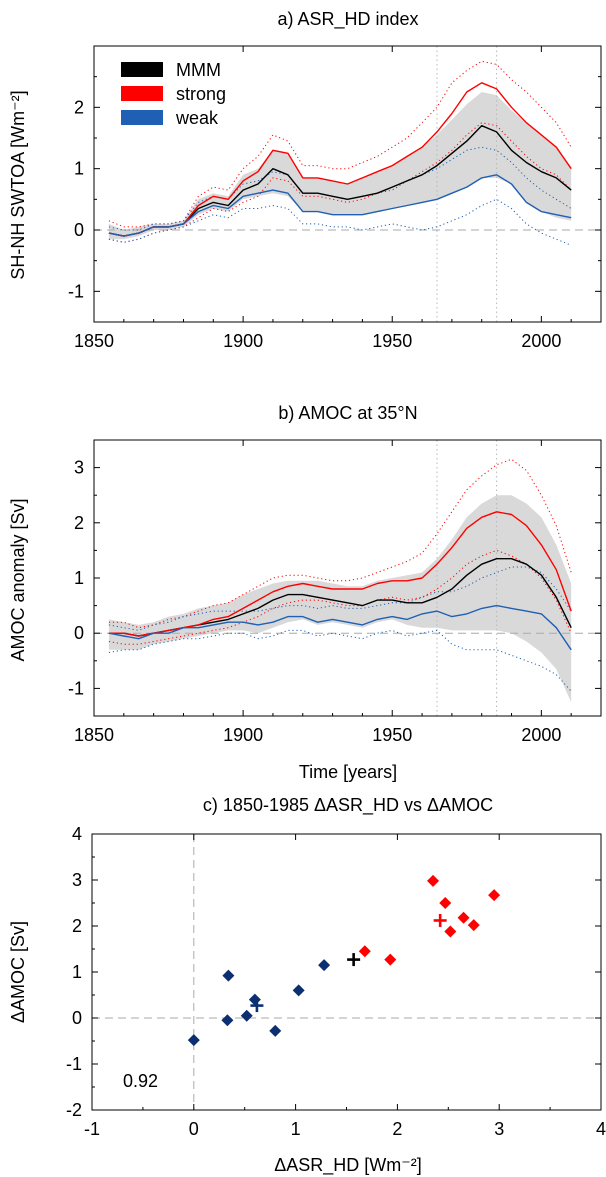  What do you see at coordinates (197, 118) in the screenshot?
I see `legend-label-weak: weak` at bounding box center [197, 118].